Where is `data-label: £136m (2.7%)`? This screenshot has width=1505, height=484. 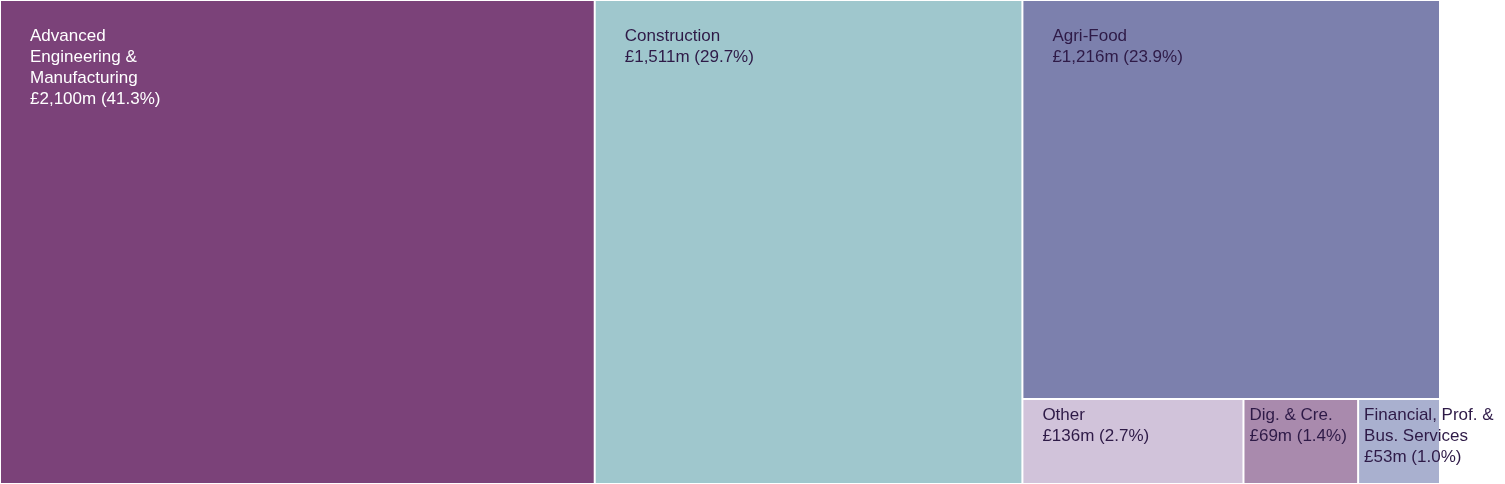
data-label: £136m (2.7%) is located at coordinates (1096, 436).